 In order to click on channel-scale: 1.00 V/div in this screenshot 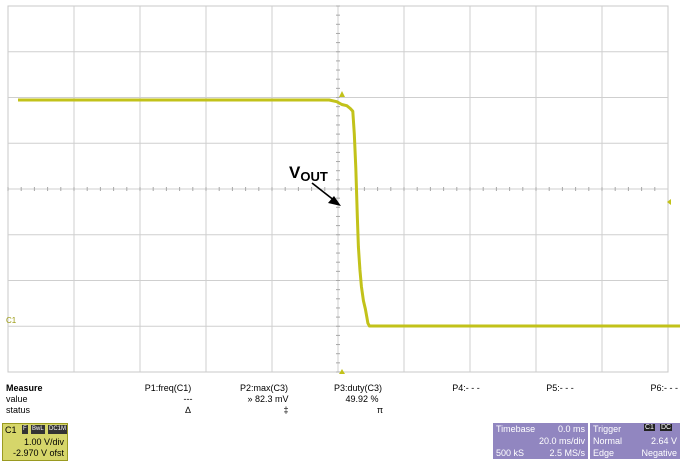, I will do `click(43, 442)`.